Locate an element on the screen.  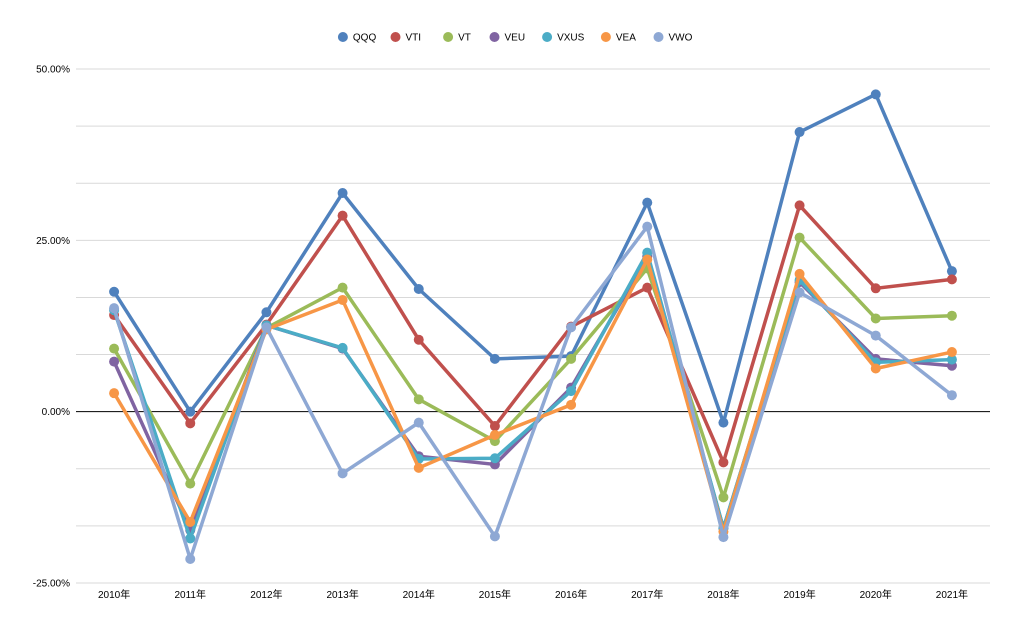
legend-item-vea: VEA is located at coordinates (618, 38).